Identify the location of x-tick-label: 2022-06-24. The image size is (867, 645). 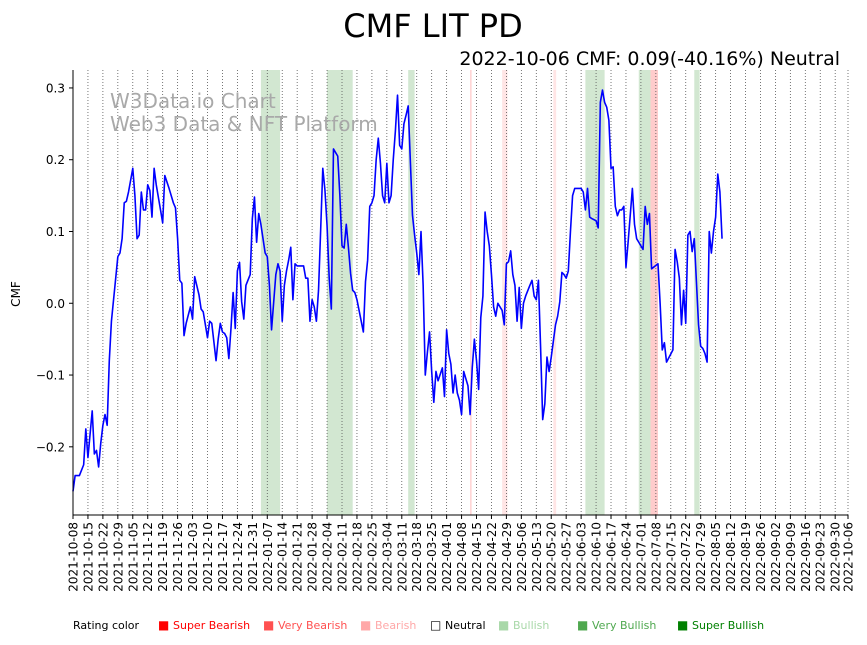
(626, 557).